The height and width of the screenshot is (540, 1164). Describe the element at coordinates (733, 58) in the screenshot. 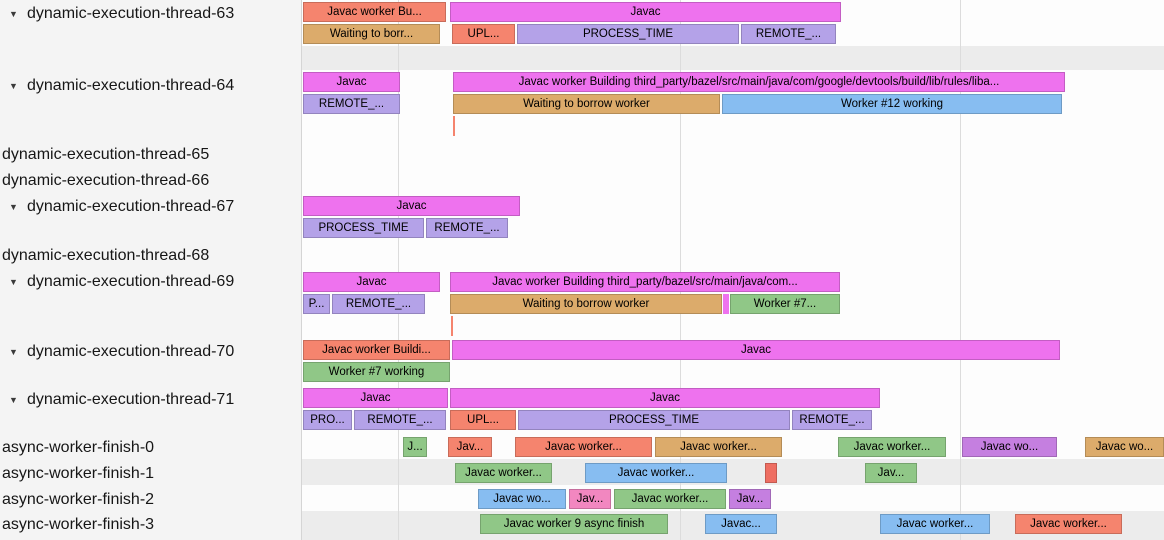

I see `track-background-band` at that location.